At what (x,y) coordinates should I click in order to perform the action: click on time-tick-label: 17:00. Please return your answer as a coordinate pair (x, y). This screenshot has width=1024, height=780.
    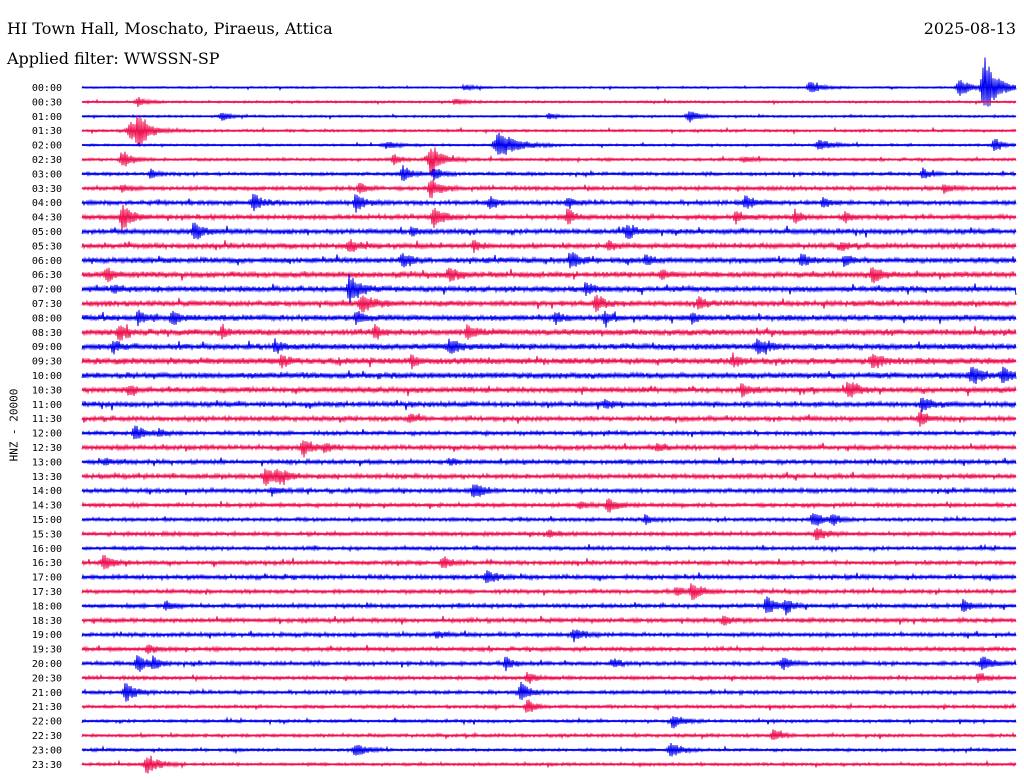
    Looking at the image, I should click on (47, 578).